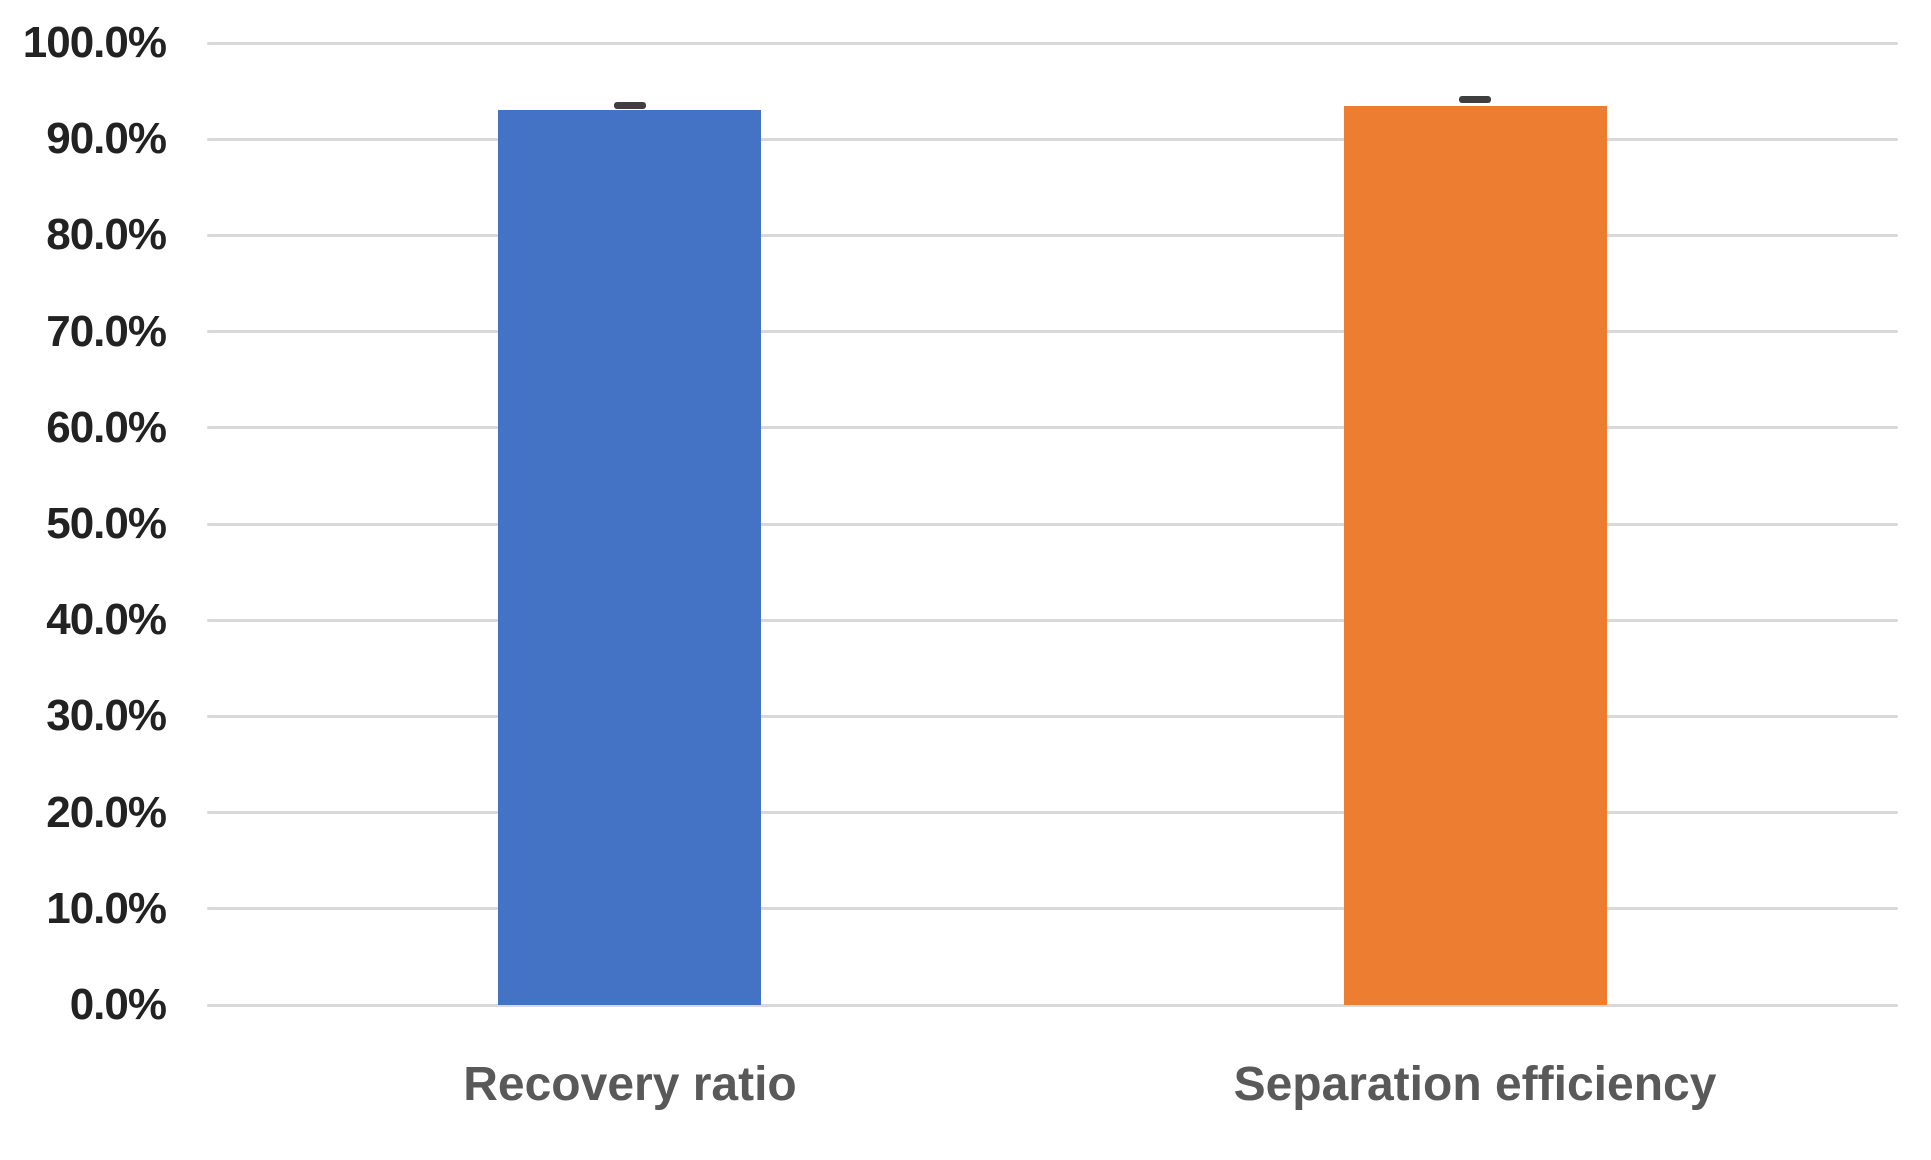 Image resolution: width=1931 pixels, height=1160 pixels. What do you see at coordinates (118, 1004) in the screenshot?
I see `y-tick-label: 0.0%` at bounding box center [118, 1004].